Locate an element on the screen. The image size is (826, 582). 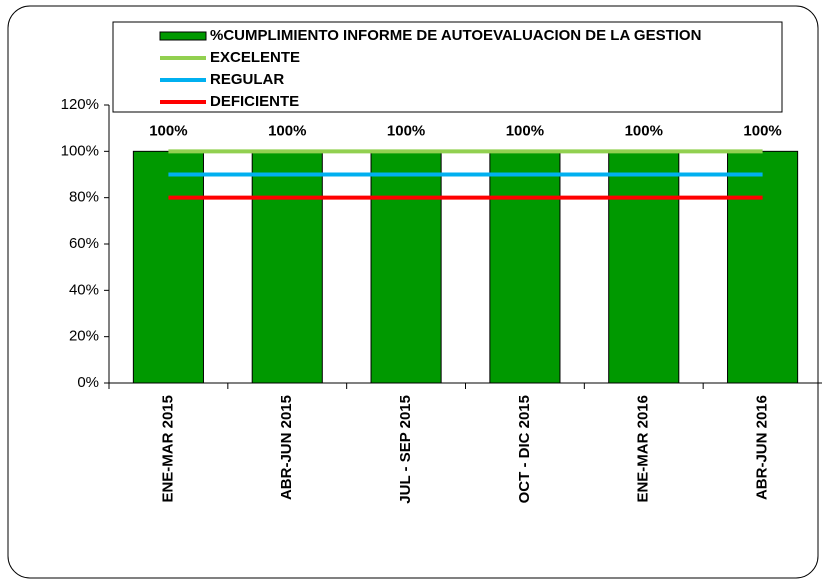
x-tick-label: ENE-MAR 2016 is located at coordinates (643, 449).